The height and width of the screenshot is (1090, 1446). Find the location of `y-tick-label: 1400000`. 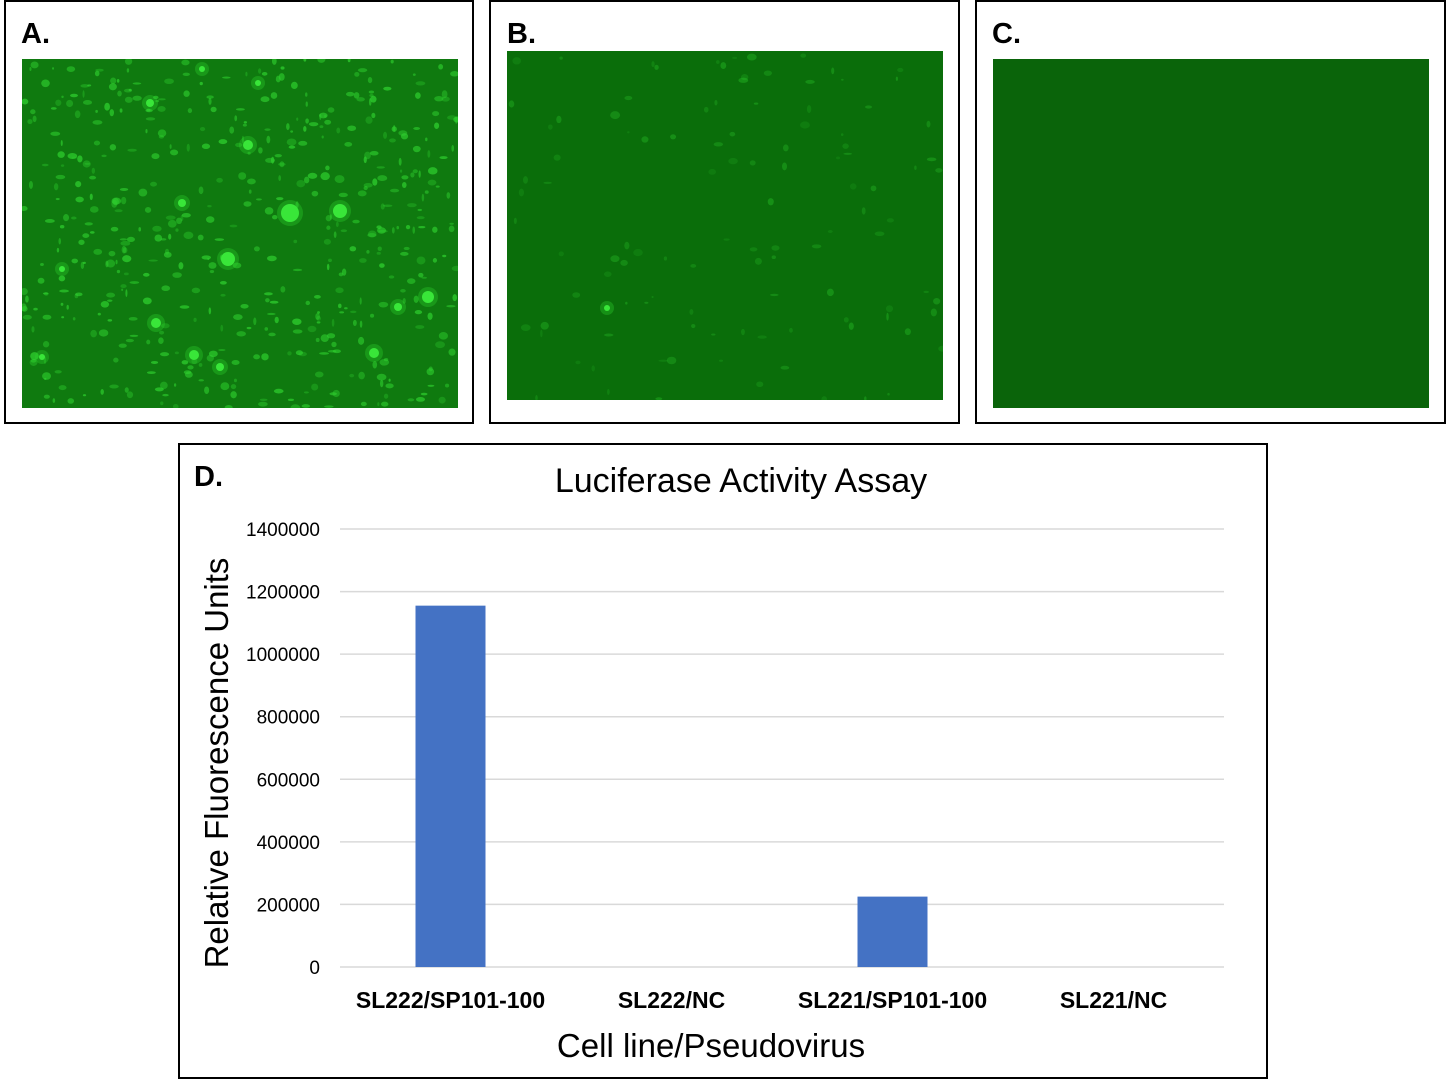

y-tick-label: 1400000 is located at coordinates (283, 530).